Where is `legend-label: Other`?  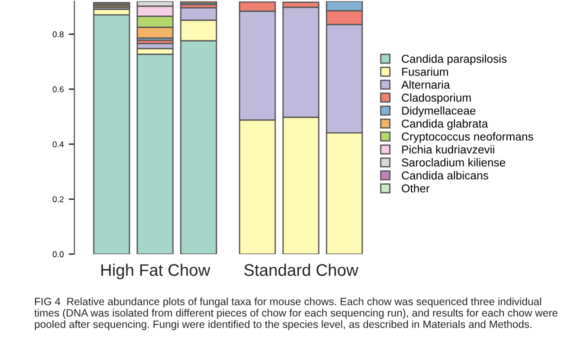
legend-label: Other is located at coordinates (416, 188).